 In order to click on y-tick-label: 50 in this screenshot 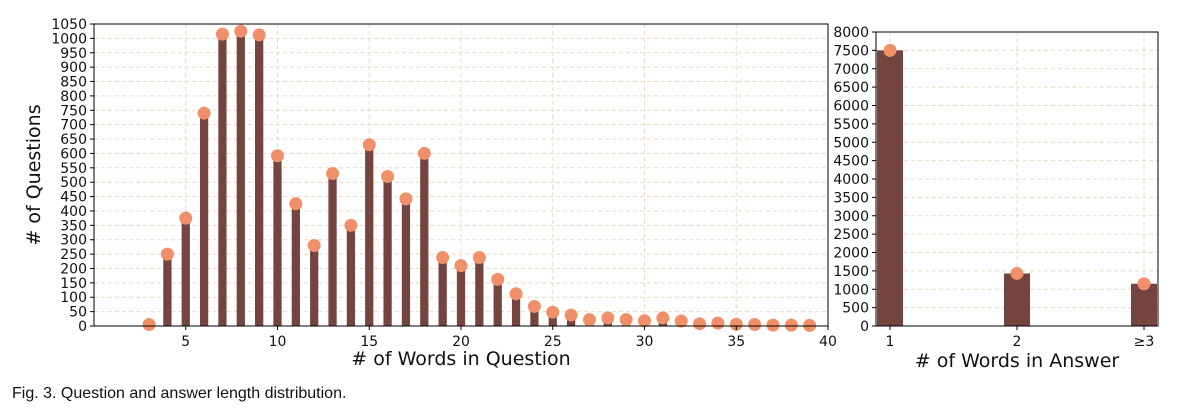, I will do `click(78, 313)`.